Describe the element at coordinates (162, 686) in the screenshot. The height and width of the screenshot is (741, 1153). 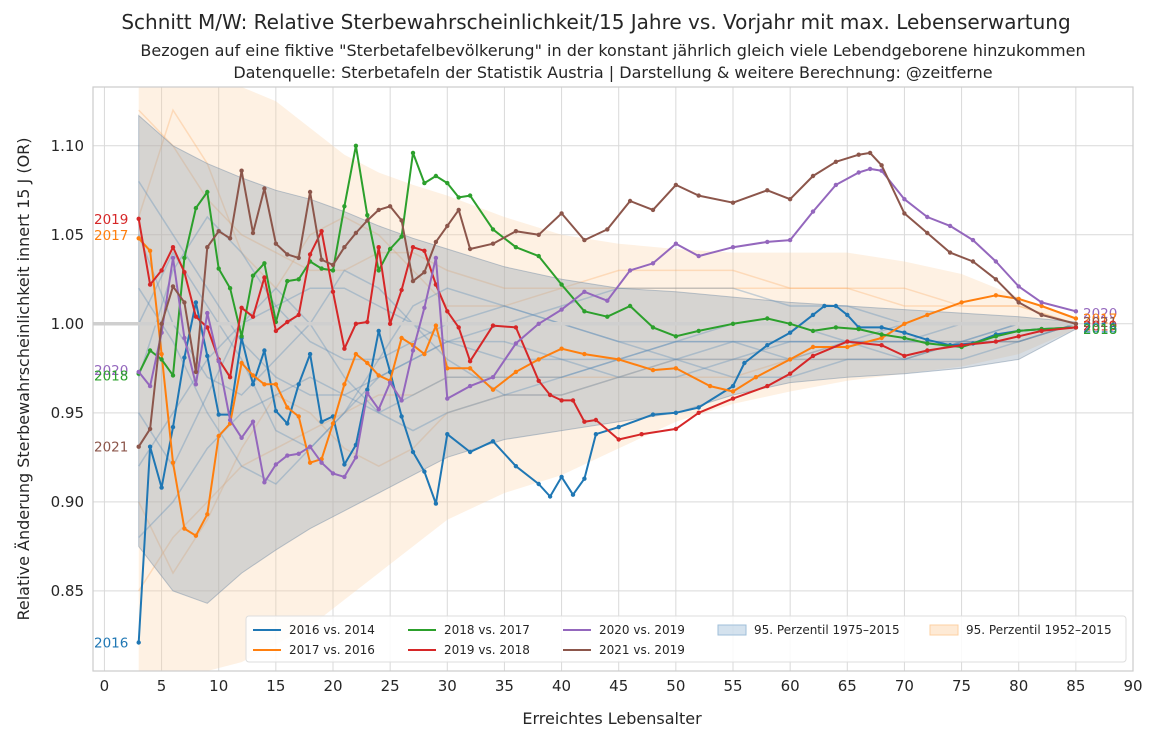
I see `x-tick-label: 5` at that location.